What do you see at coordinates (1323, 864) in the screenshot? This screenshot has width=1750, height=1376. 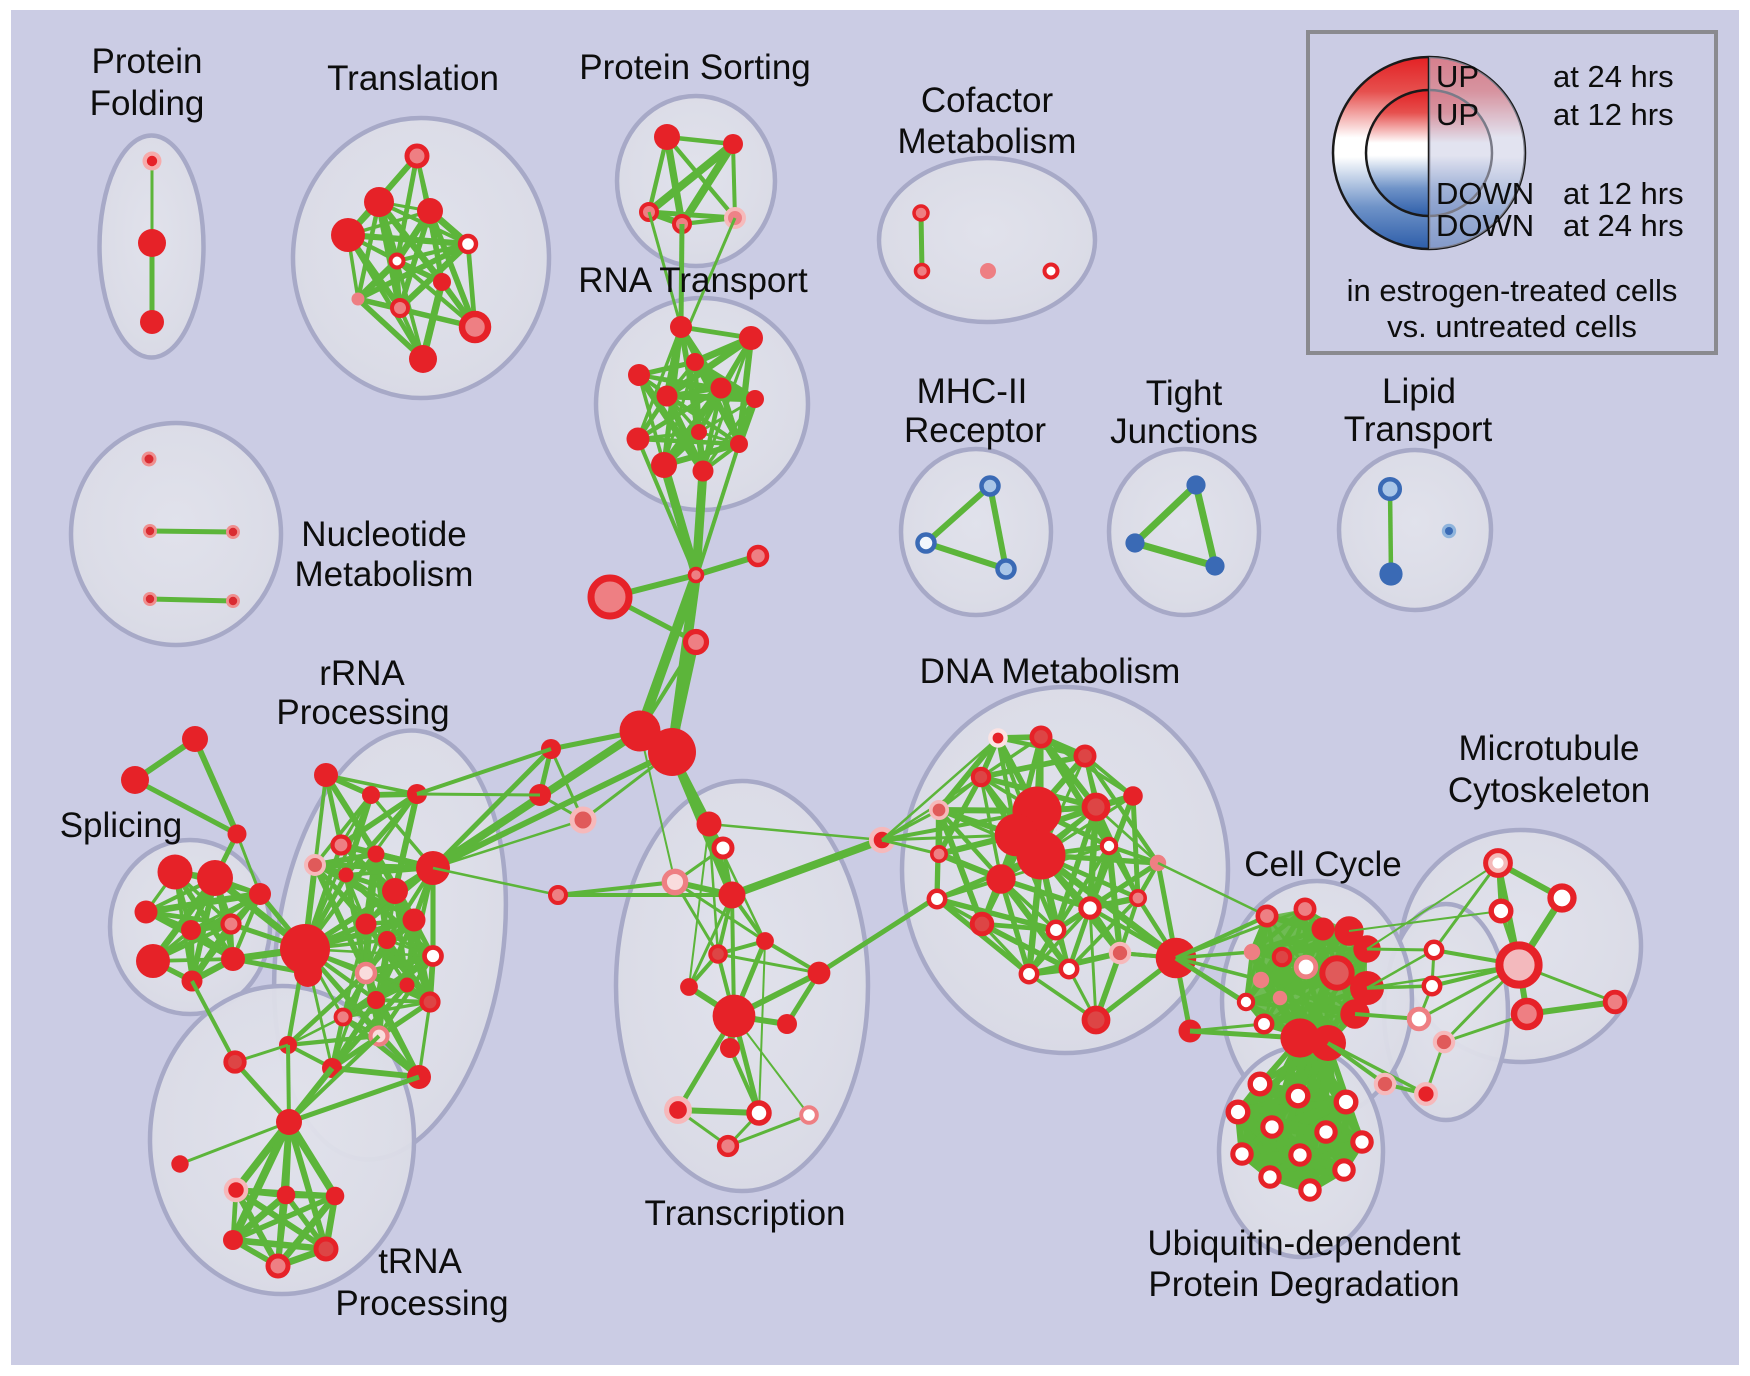 I see `svg-text: Cell Cycle` at bounding box center [1323, 864].